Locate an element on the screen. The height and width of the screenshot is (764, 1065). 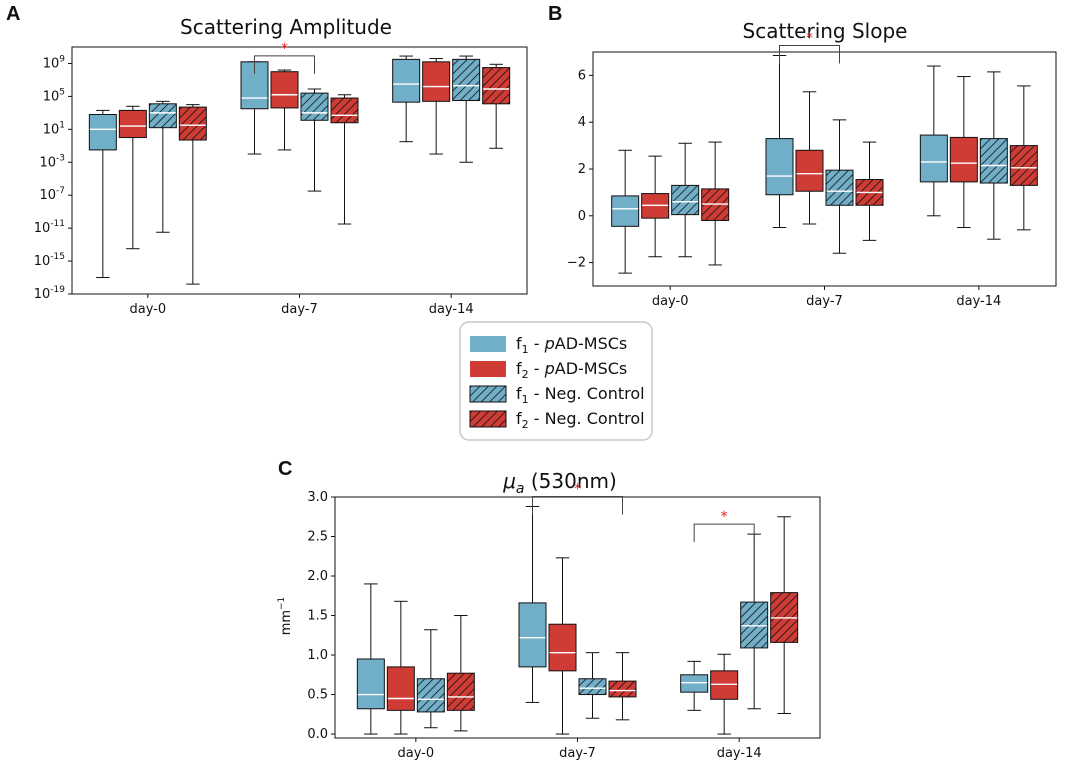
ylabel-mm-inverse: mm−1 is located at coordinates (285, 616).